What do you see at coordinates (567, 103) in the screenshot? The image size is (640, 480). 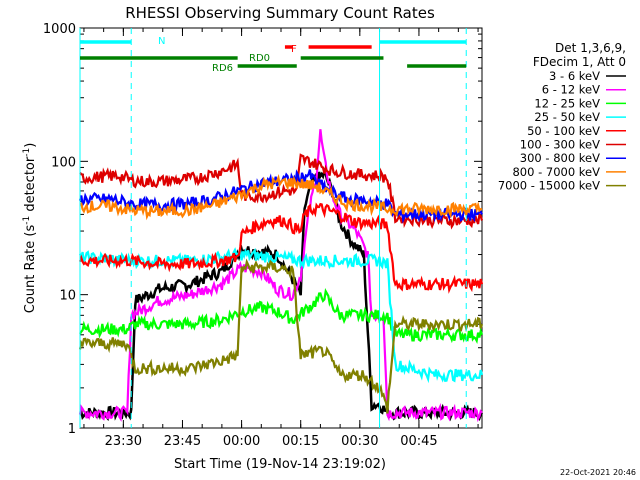 I see `legend-label: 12 - 25 keV` at bounding box center [567, 103].